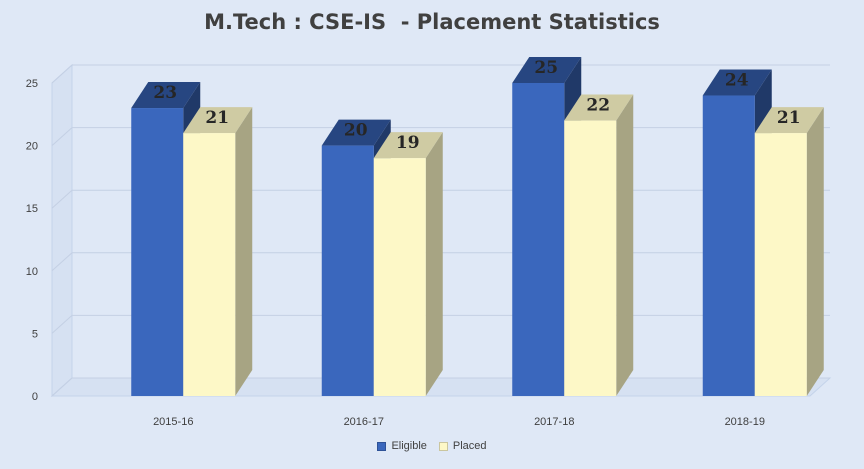  What do you see at coordinates (32, 272) in the screenshot?
I see `y-tick-label: 10` at bounding box center [32, 272].